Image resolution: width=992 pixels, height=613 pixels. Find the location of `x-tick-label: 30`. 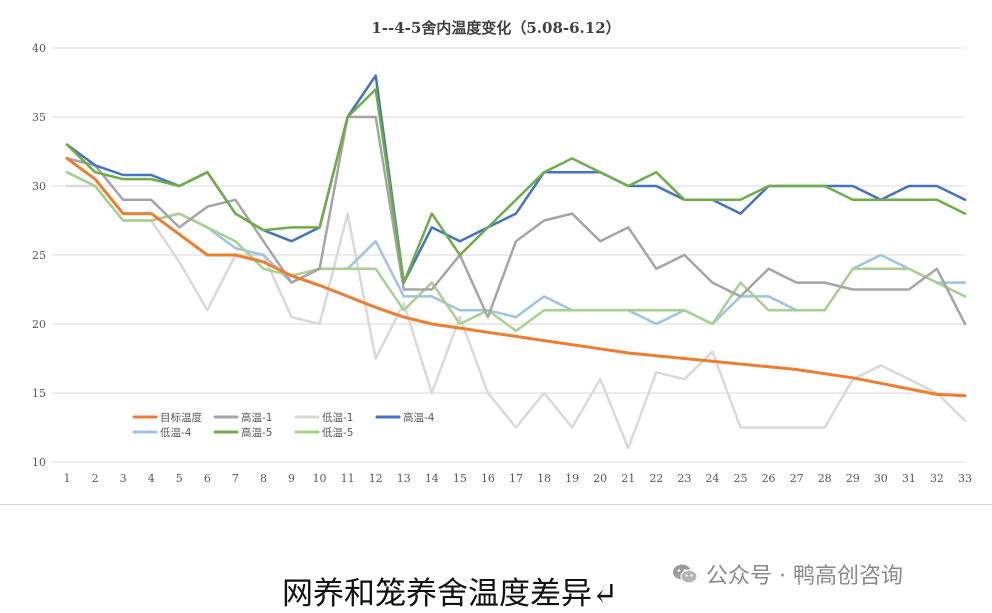

x-tick-label: 30 is located at coordinates (881, 478).